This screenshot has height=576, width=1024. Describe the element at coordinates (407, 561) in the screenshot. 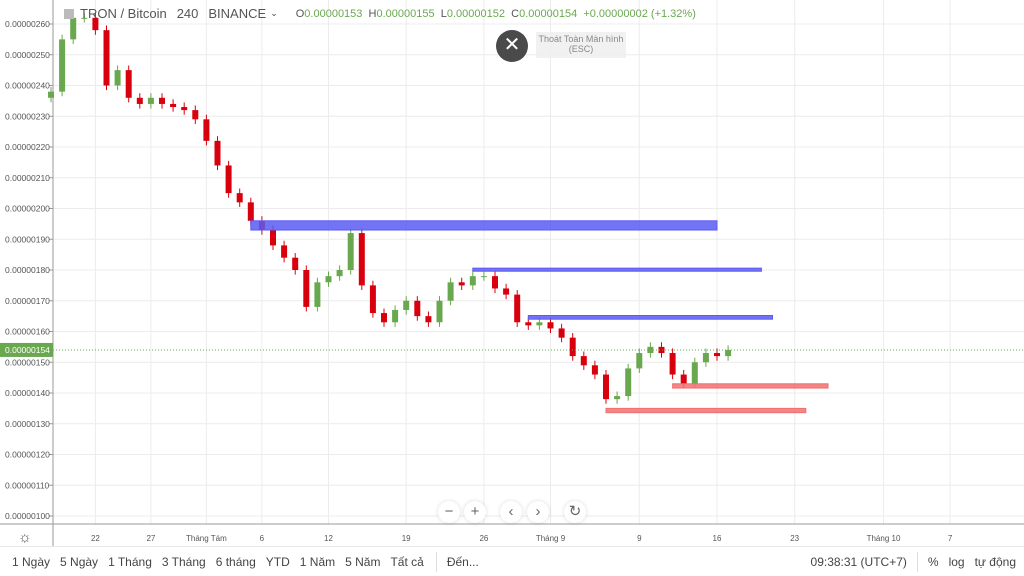

I see `range-all: Tất cả` at that location.